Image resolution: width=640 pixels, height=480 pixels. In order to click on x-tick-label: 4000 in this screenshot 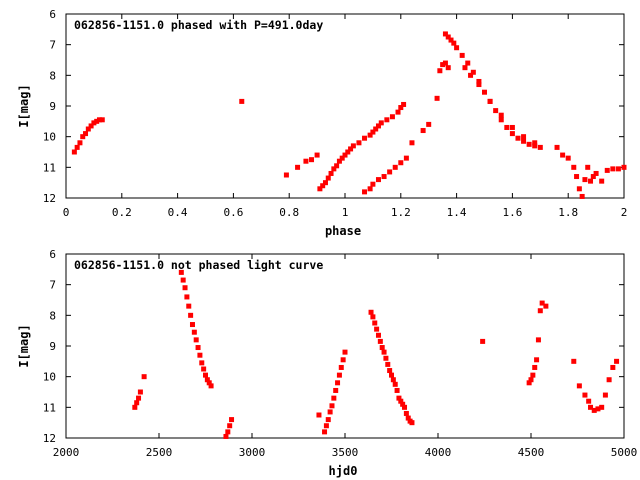, I will do `click(438, 452)`.